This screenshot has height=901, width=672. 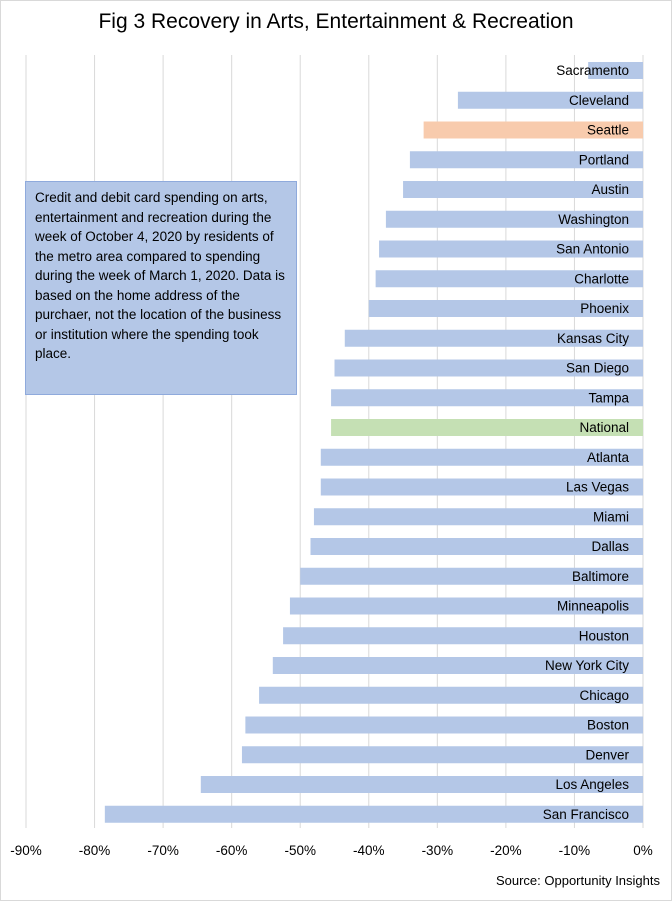 What do you see at coordinates (438, 850) in the screenshot?
I see `x-tick-label: -30%` at bounding box center [438, 850].